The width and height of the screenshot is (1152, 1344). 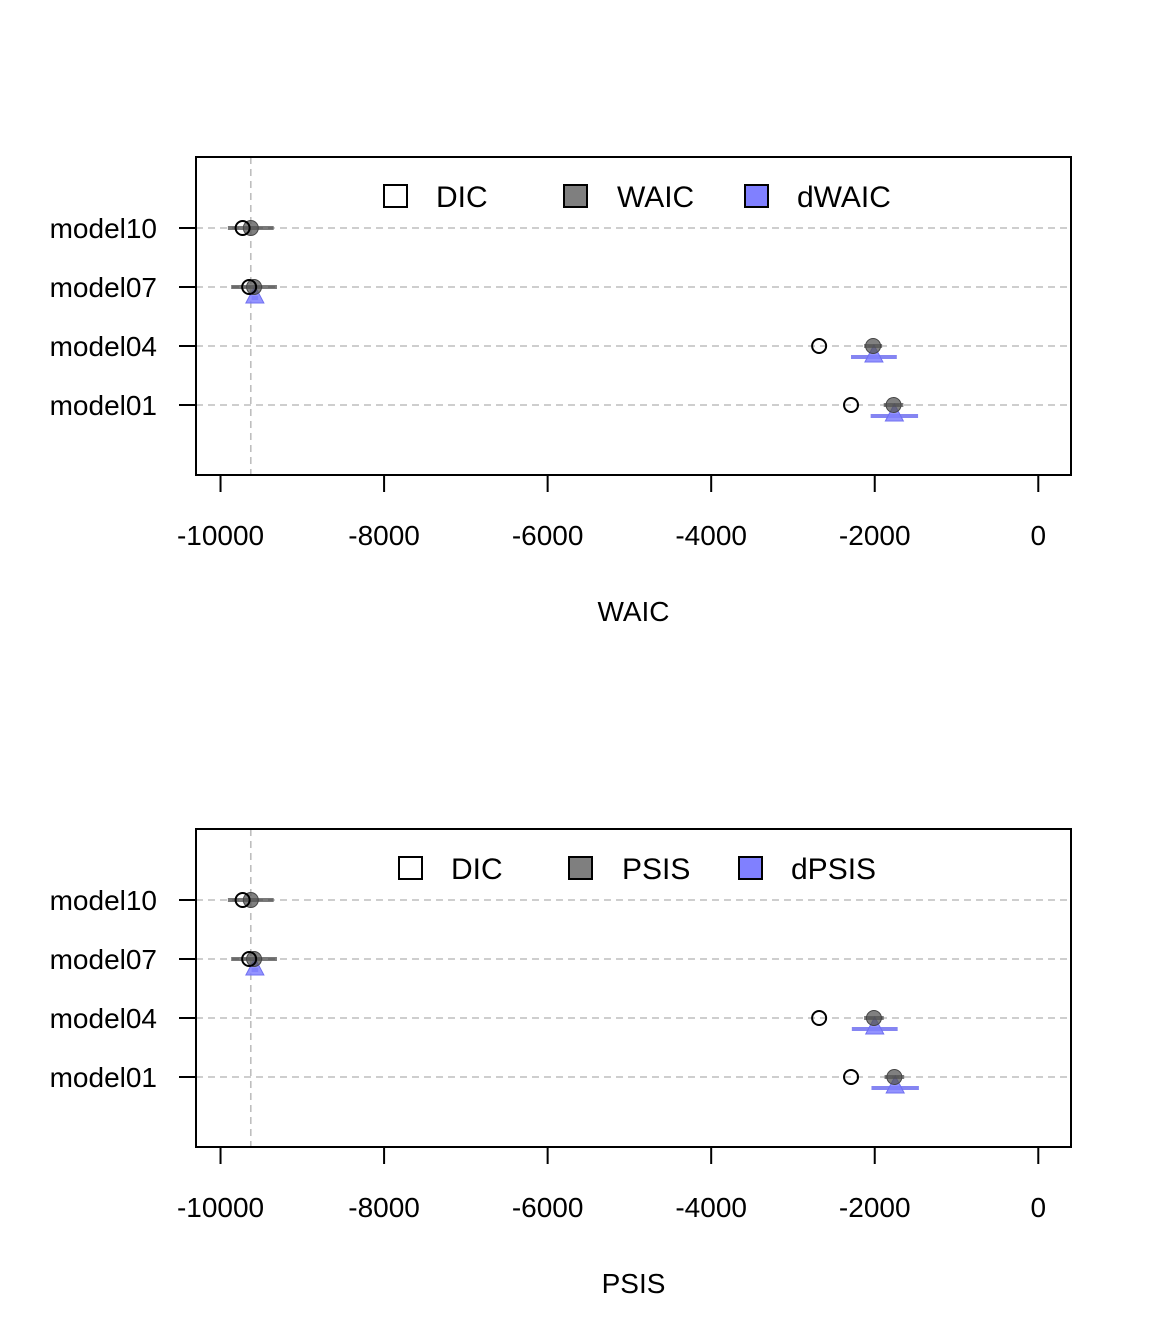 I want to click on legend-swatch-dpsis, so click(x=750, y=868).